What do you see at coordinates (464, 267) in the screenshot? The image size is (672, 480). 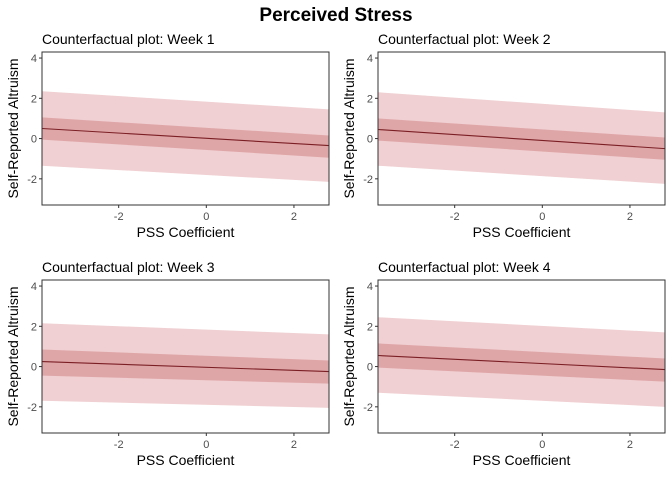 I see `panel-title: Counterfactual plot: Week 4` at bounding box center [464, 267].